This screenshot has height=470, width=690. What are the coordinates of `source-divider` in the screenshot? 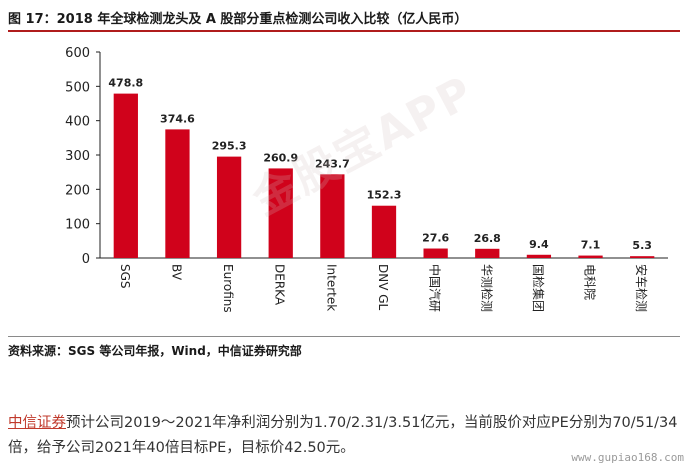 It's located at (344, 336).